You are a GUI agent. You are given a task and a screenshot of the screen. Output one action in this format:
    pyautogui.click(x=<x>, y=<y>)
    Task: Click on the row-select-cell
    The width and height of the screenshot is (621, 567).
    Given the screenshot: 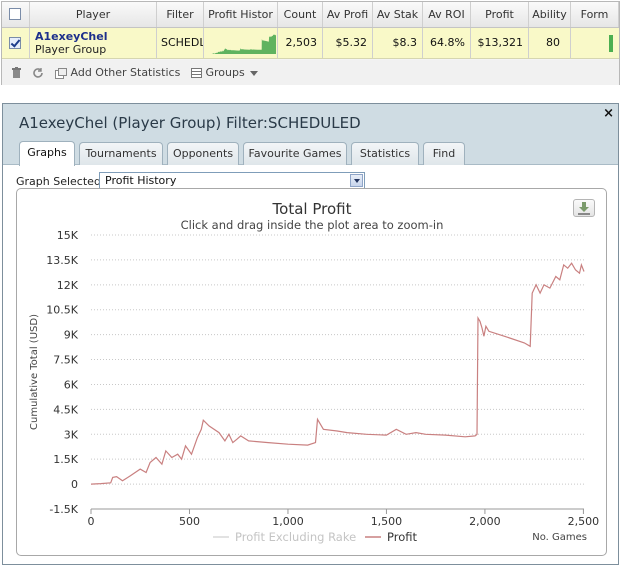 What is the action you would take?
    pyautogui.click(x=16, y=43)
    